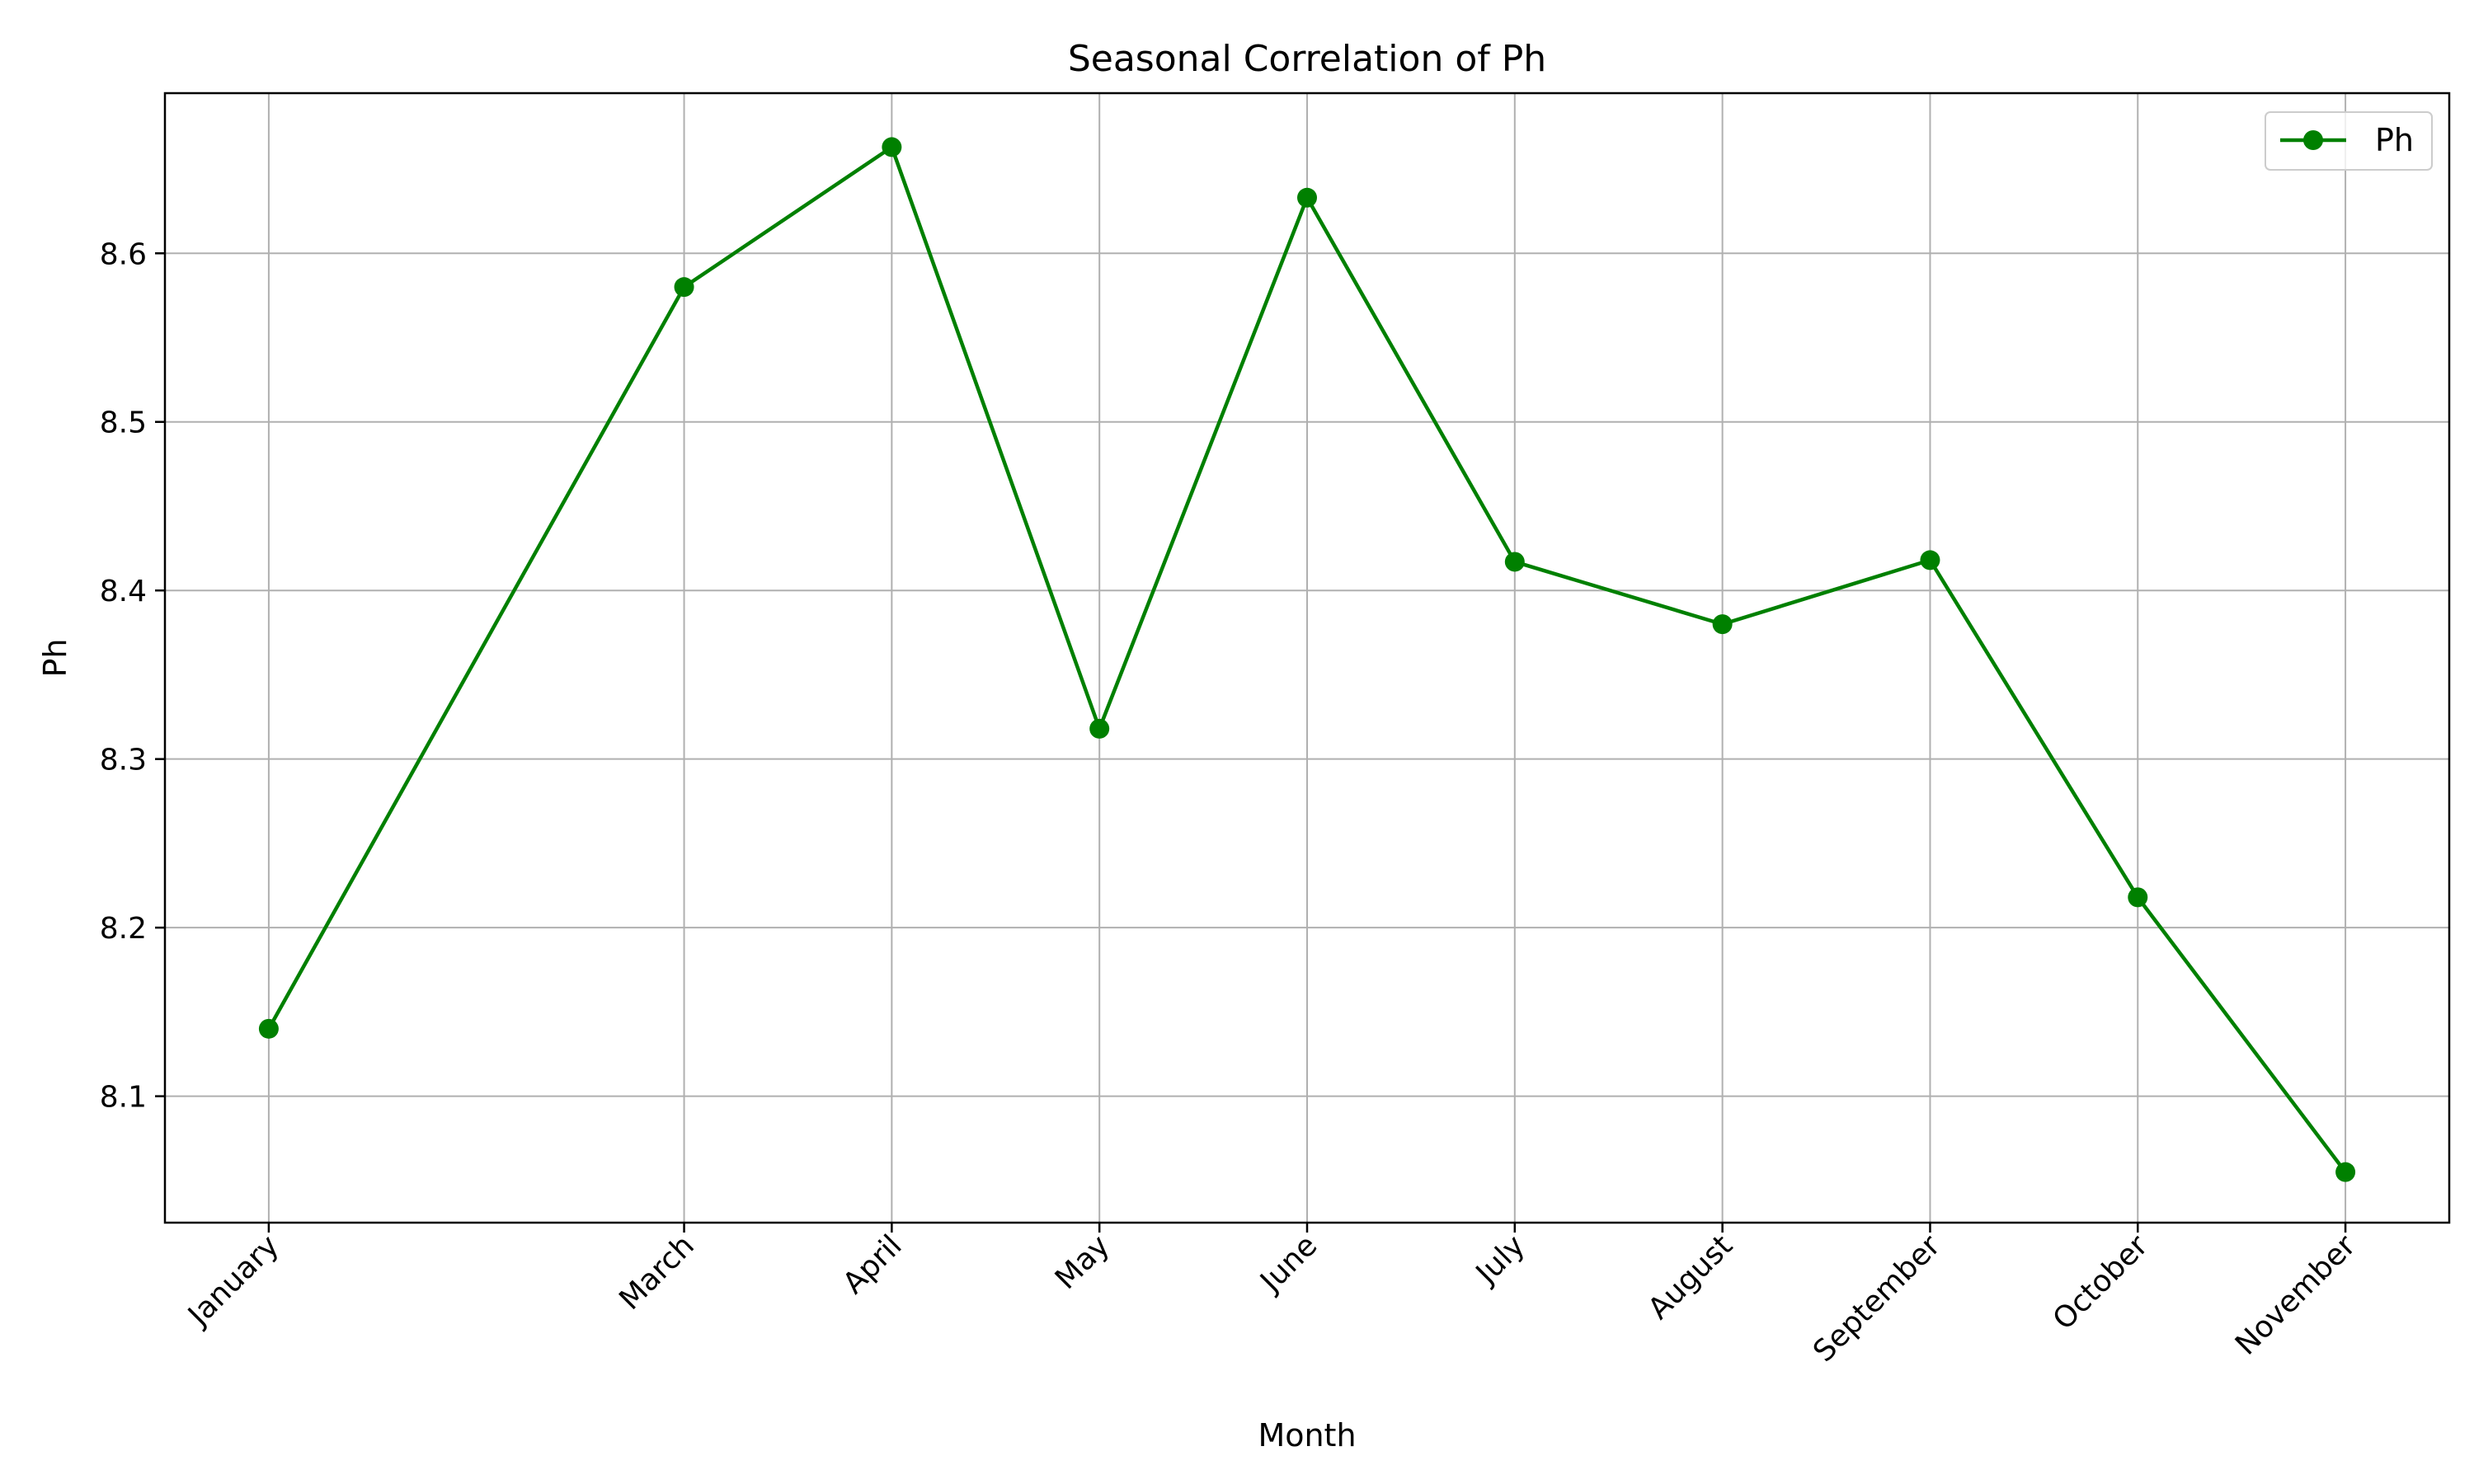  Describe the element at coordinates (2313, 140) in the screenshot. I see `legend-marker-swatch` at that location.